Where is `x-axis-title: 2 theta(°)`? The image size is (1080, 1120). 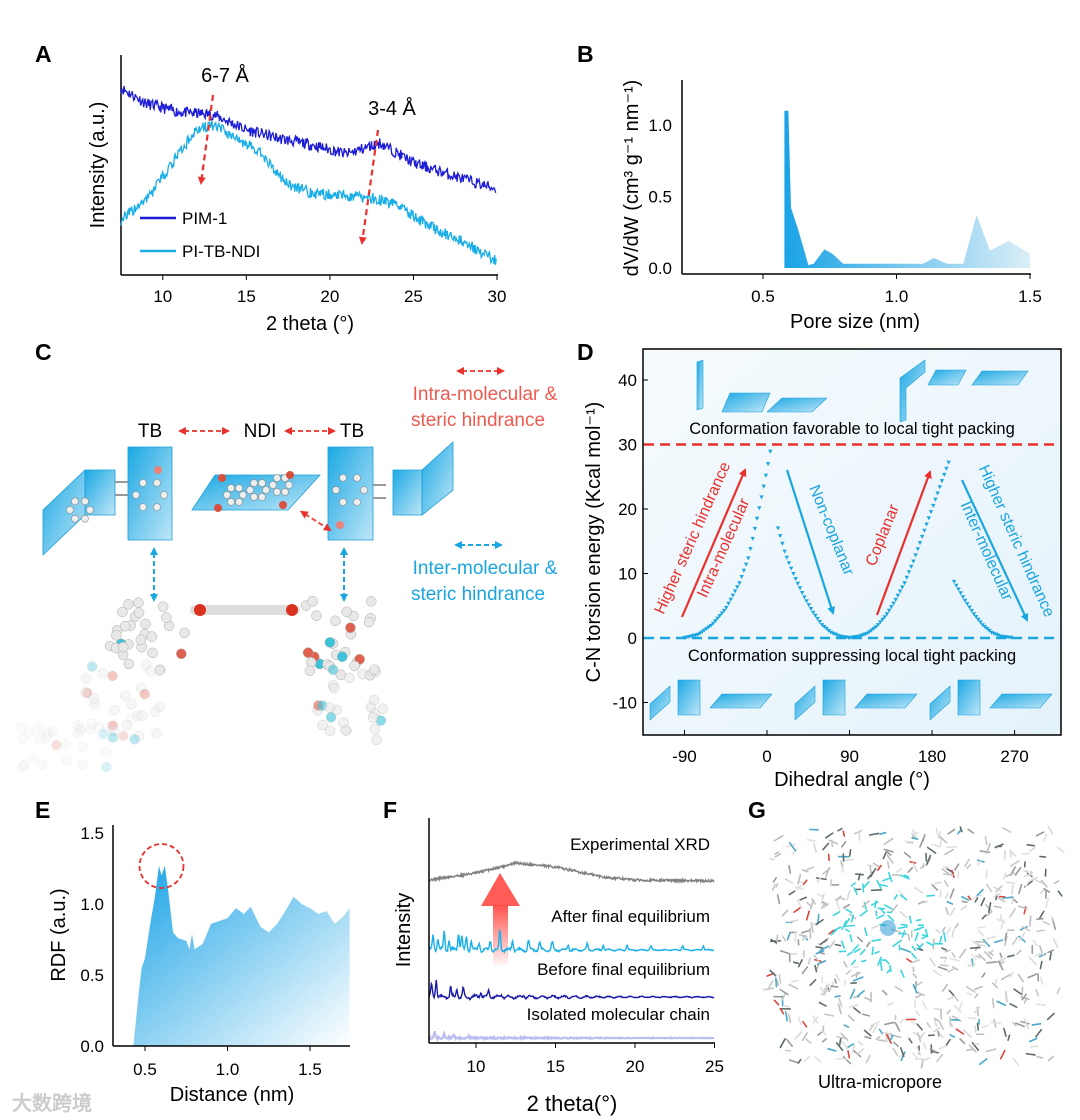 x-axis-title: 2 theta(°) is located at coordinates (572, 1103).